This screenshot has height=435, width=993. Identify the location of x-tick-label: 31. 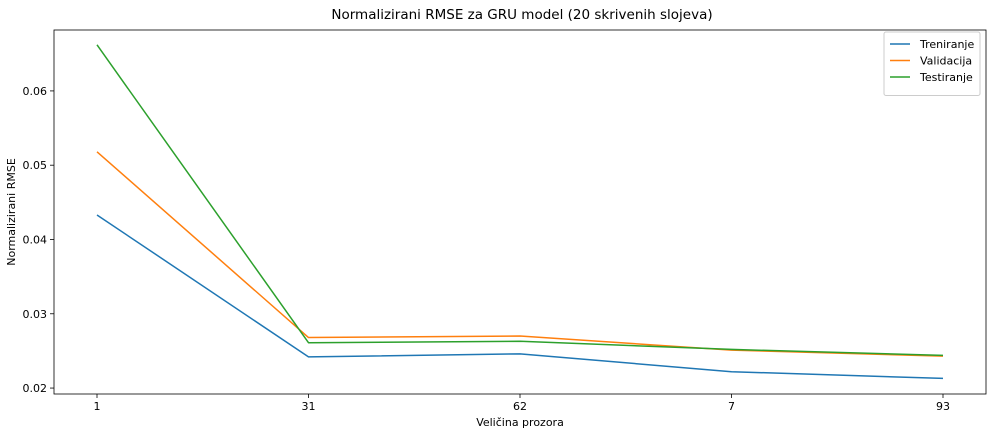
(309, 406).